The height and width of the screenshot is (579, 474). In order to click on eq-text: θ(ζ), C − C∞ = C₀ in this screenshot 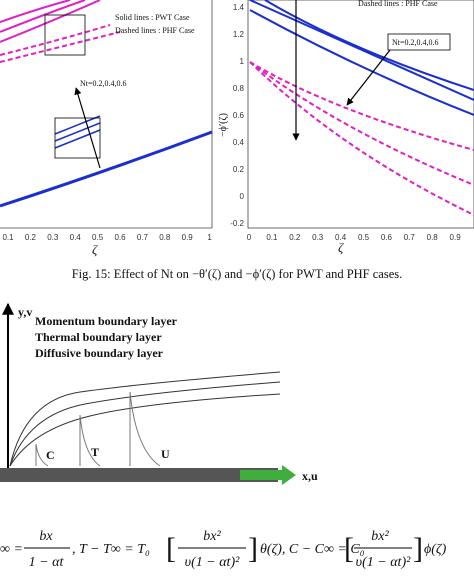, I will do `click(312, 549)`.